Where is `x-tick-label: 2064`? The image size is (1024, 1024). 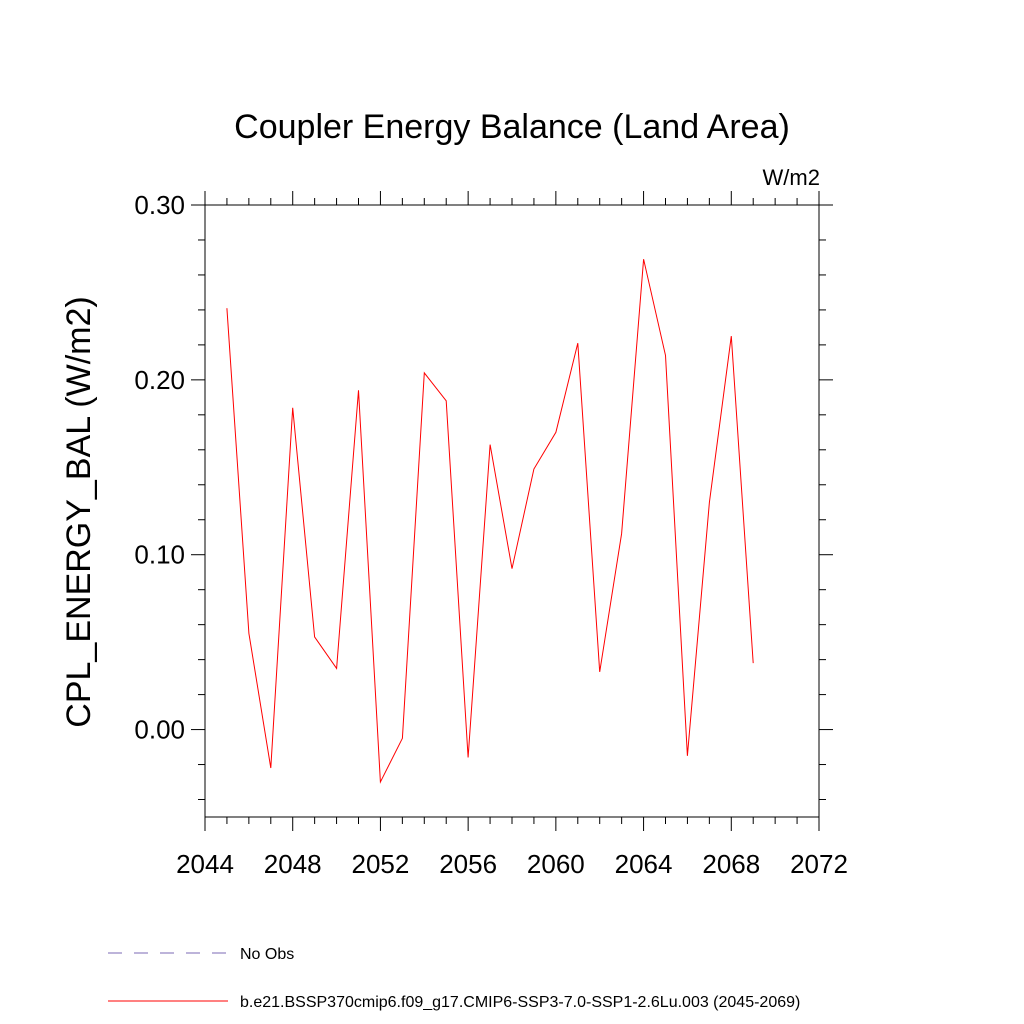
x-tick-label: 2064 is located at coordinates (644, 864).